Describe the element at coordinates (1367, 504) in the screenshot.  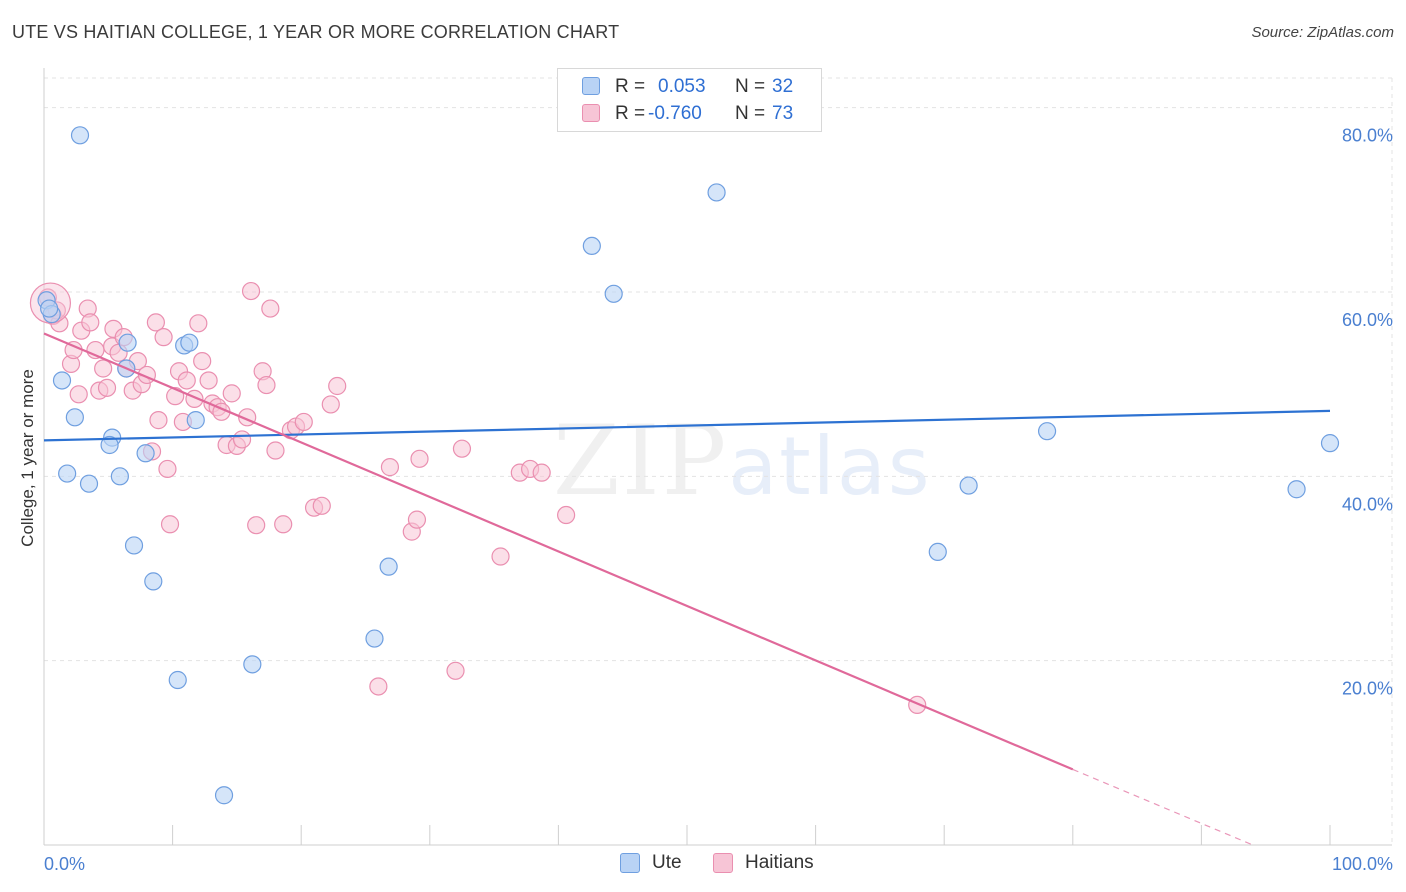
I see `y-tick-label-1: 40.0%` at that location.